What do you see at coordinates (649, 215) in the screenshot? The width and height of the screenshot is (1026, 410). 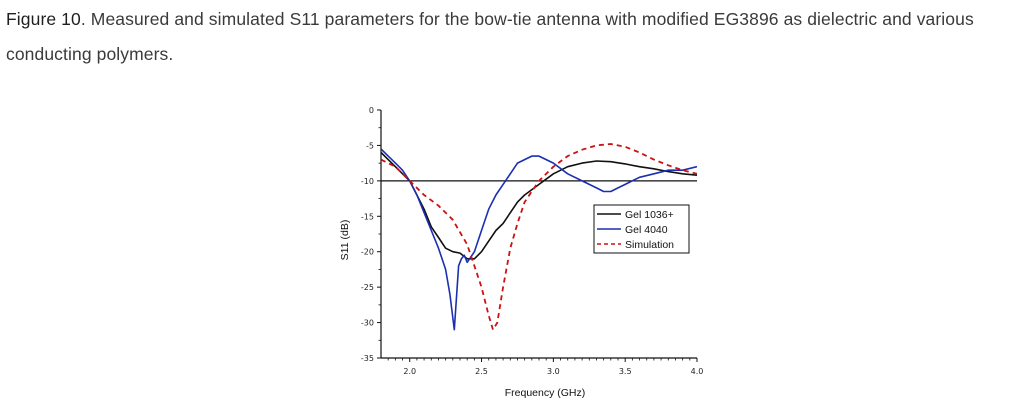 I see `legend-label: Gel 1036+` at bounding box center [649, 215].